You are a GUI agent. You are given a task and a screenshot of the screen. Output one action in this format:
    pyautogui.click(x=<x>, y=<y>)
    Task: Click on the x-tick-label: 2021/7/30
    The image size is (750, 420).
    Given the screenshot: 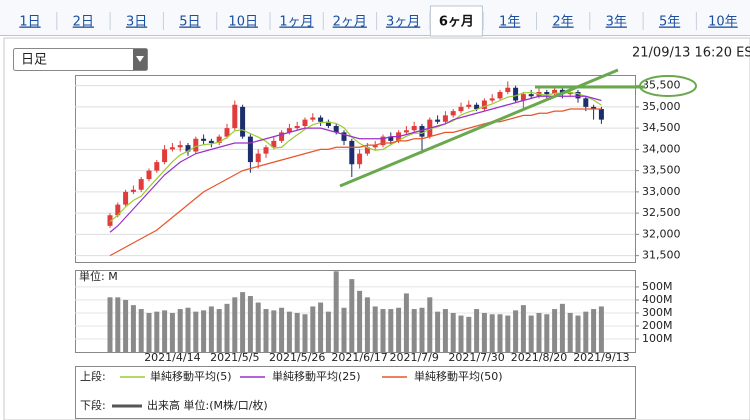 What is the action you would take?
    pyautogui.click(x=476, y=357)
    